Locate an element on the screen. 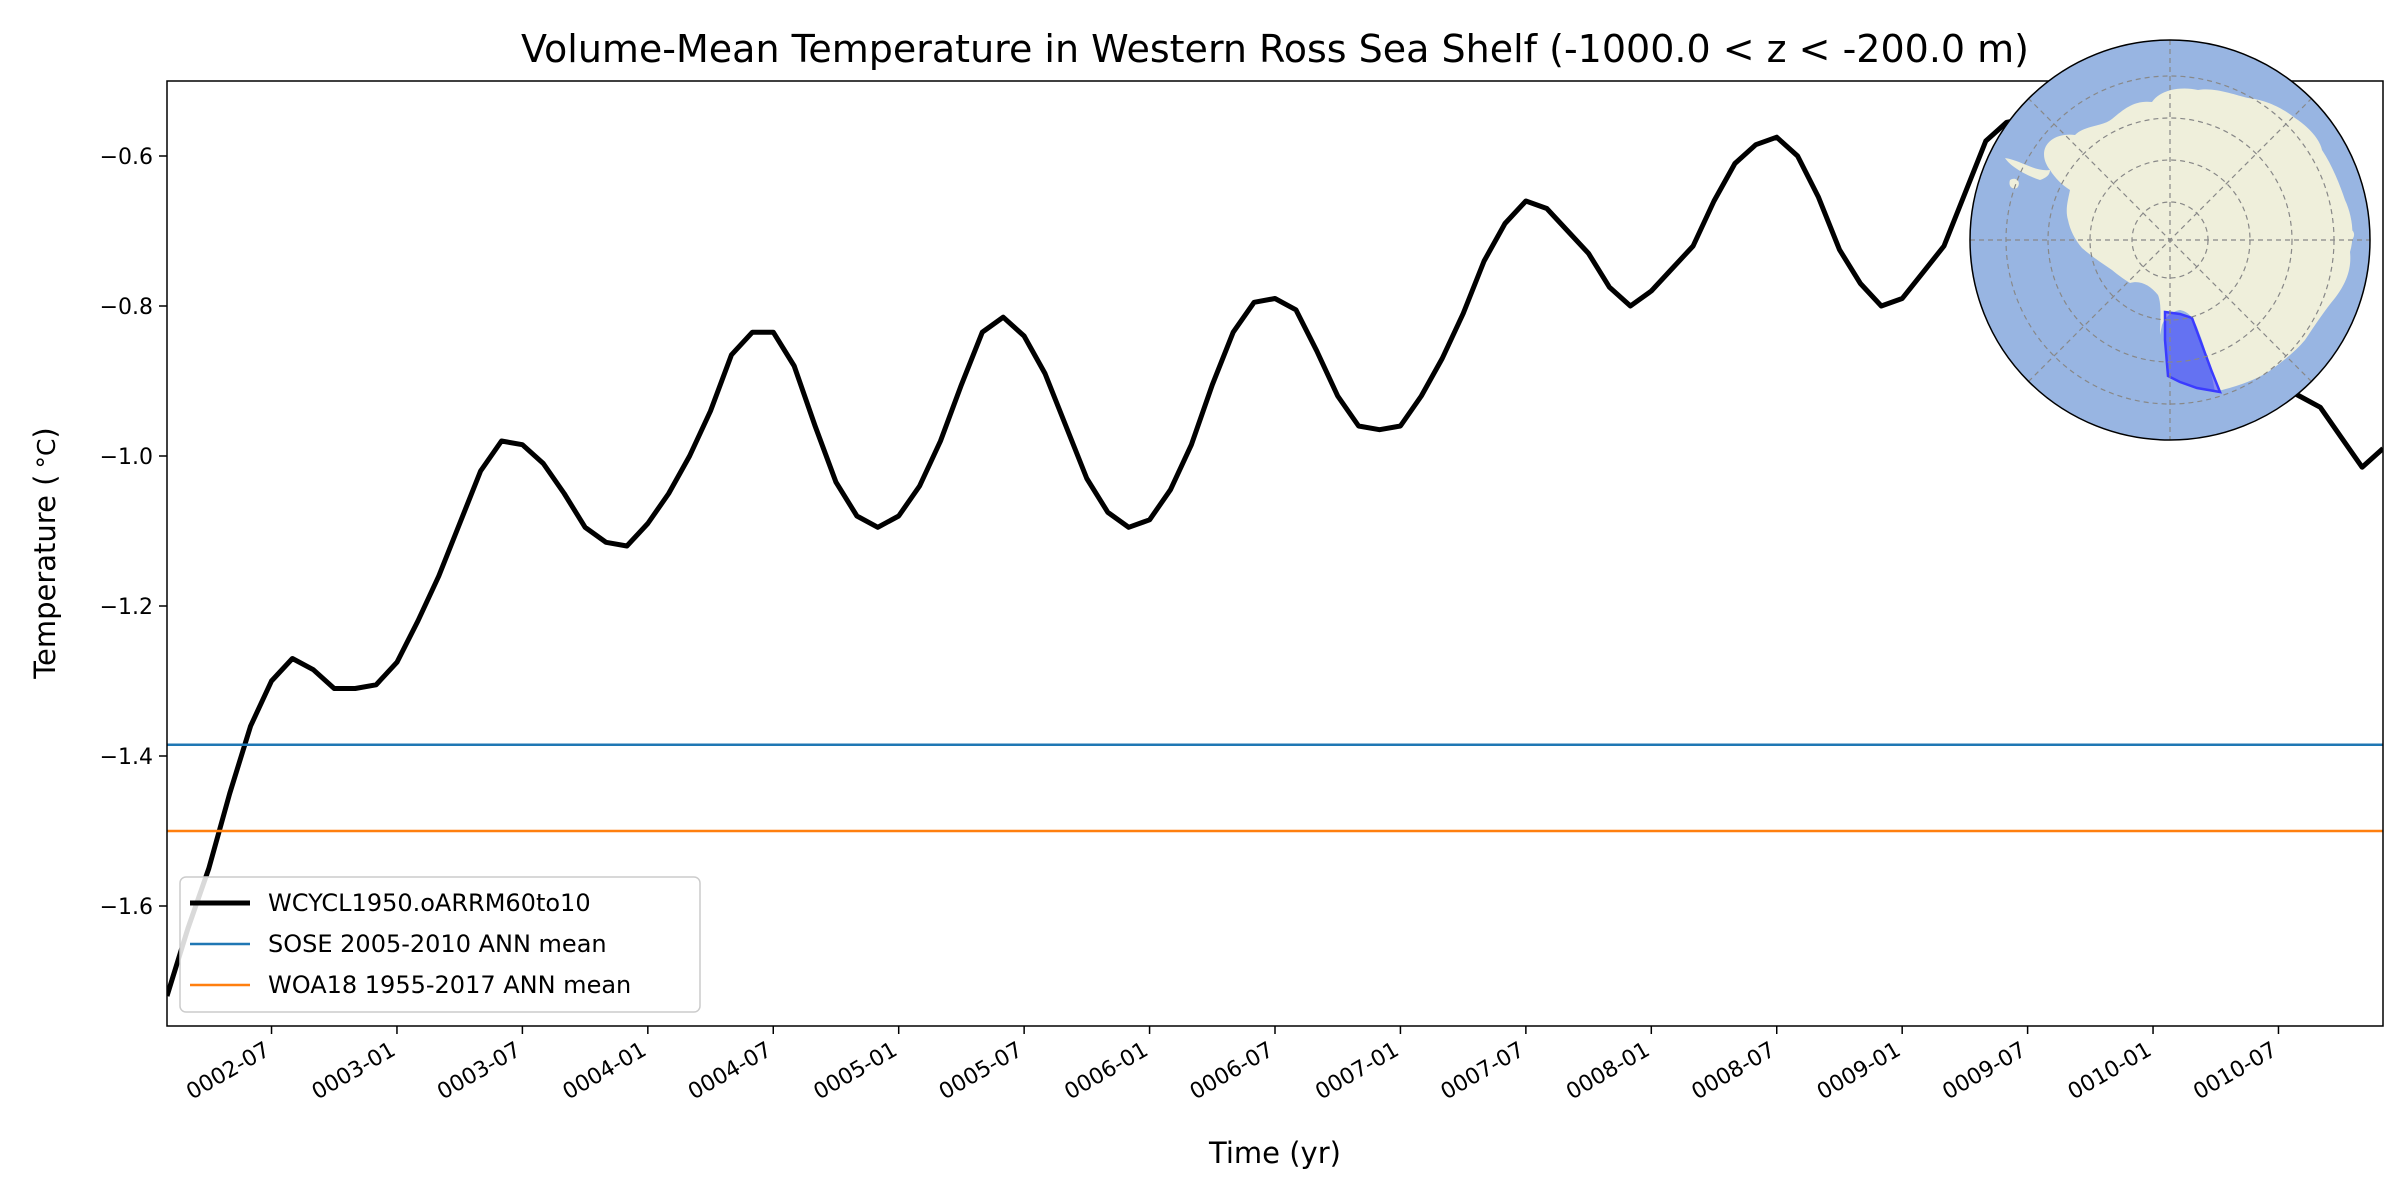 Image resolution: width=2400 pixels, height=1200 pixels. x-tick-label: 0003-01 is located at coordinates (354, 1072).